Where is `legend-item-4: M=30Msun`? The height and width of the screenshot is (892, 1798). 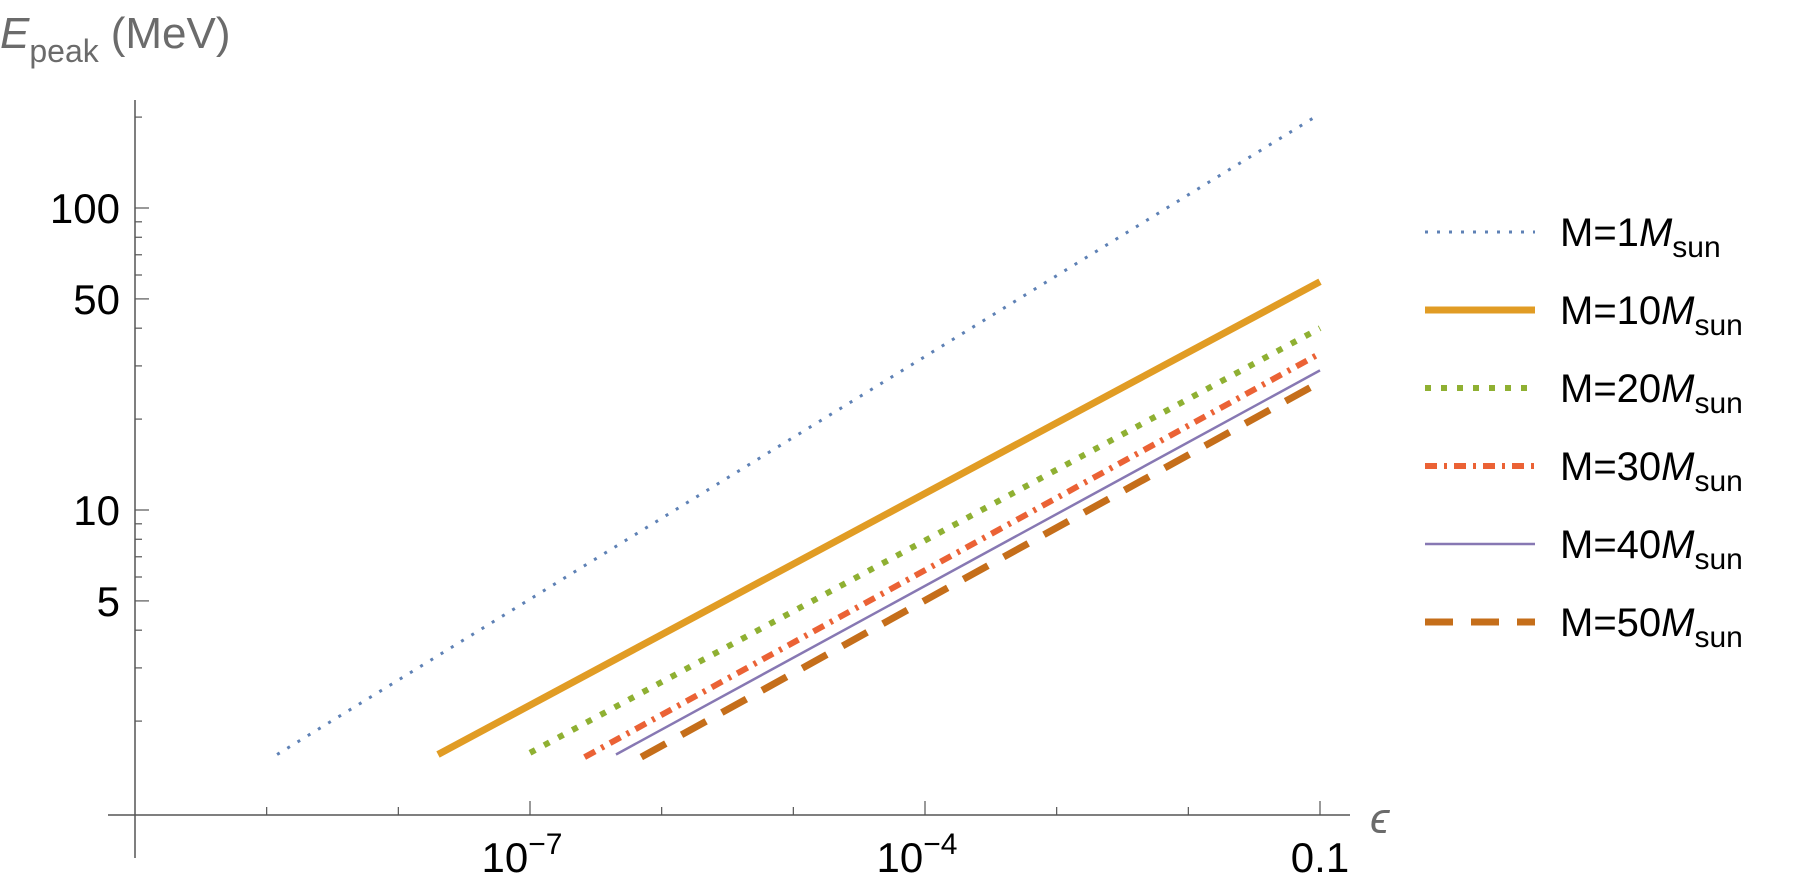
legend-item-4: M=30Msun is located at coordinates (1584, 471).